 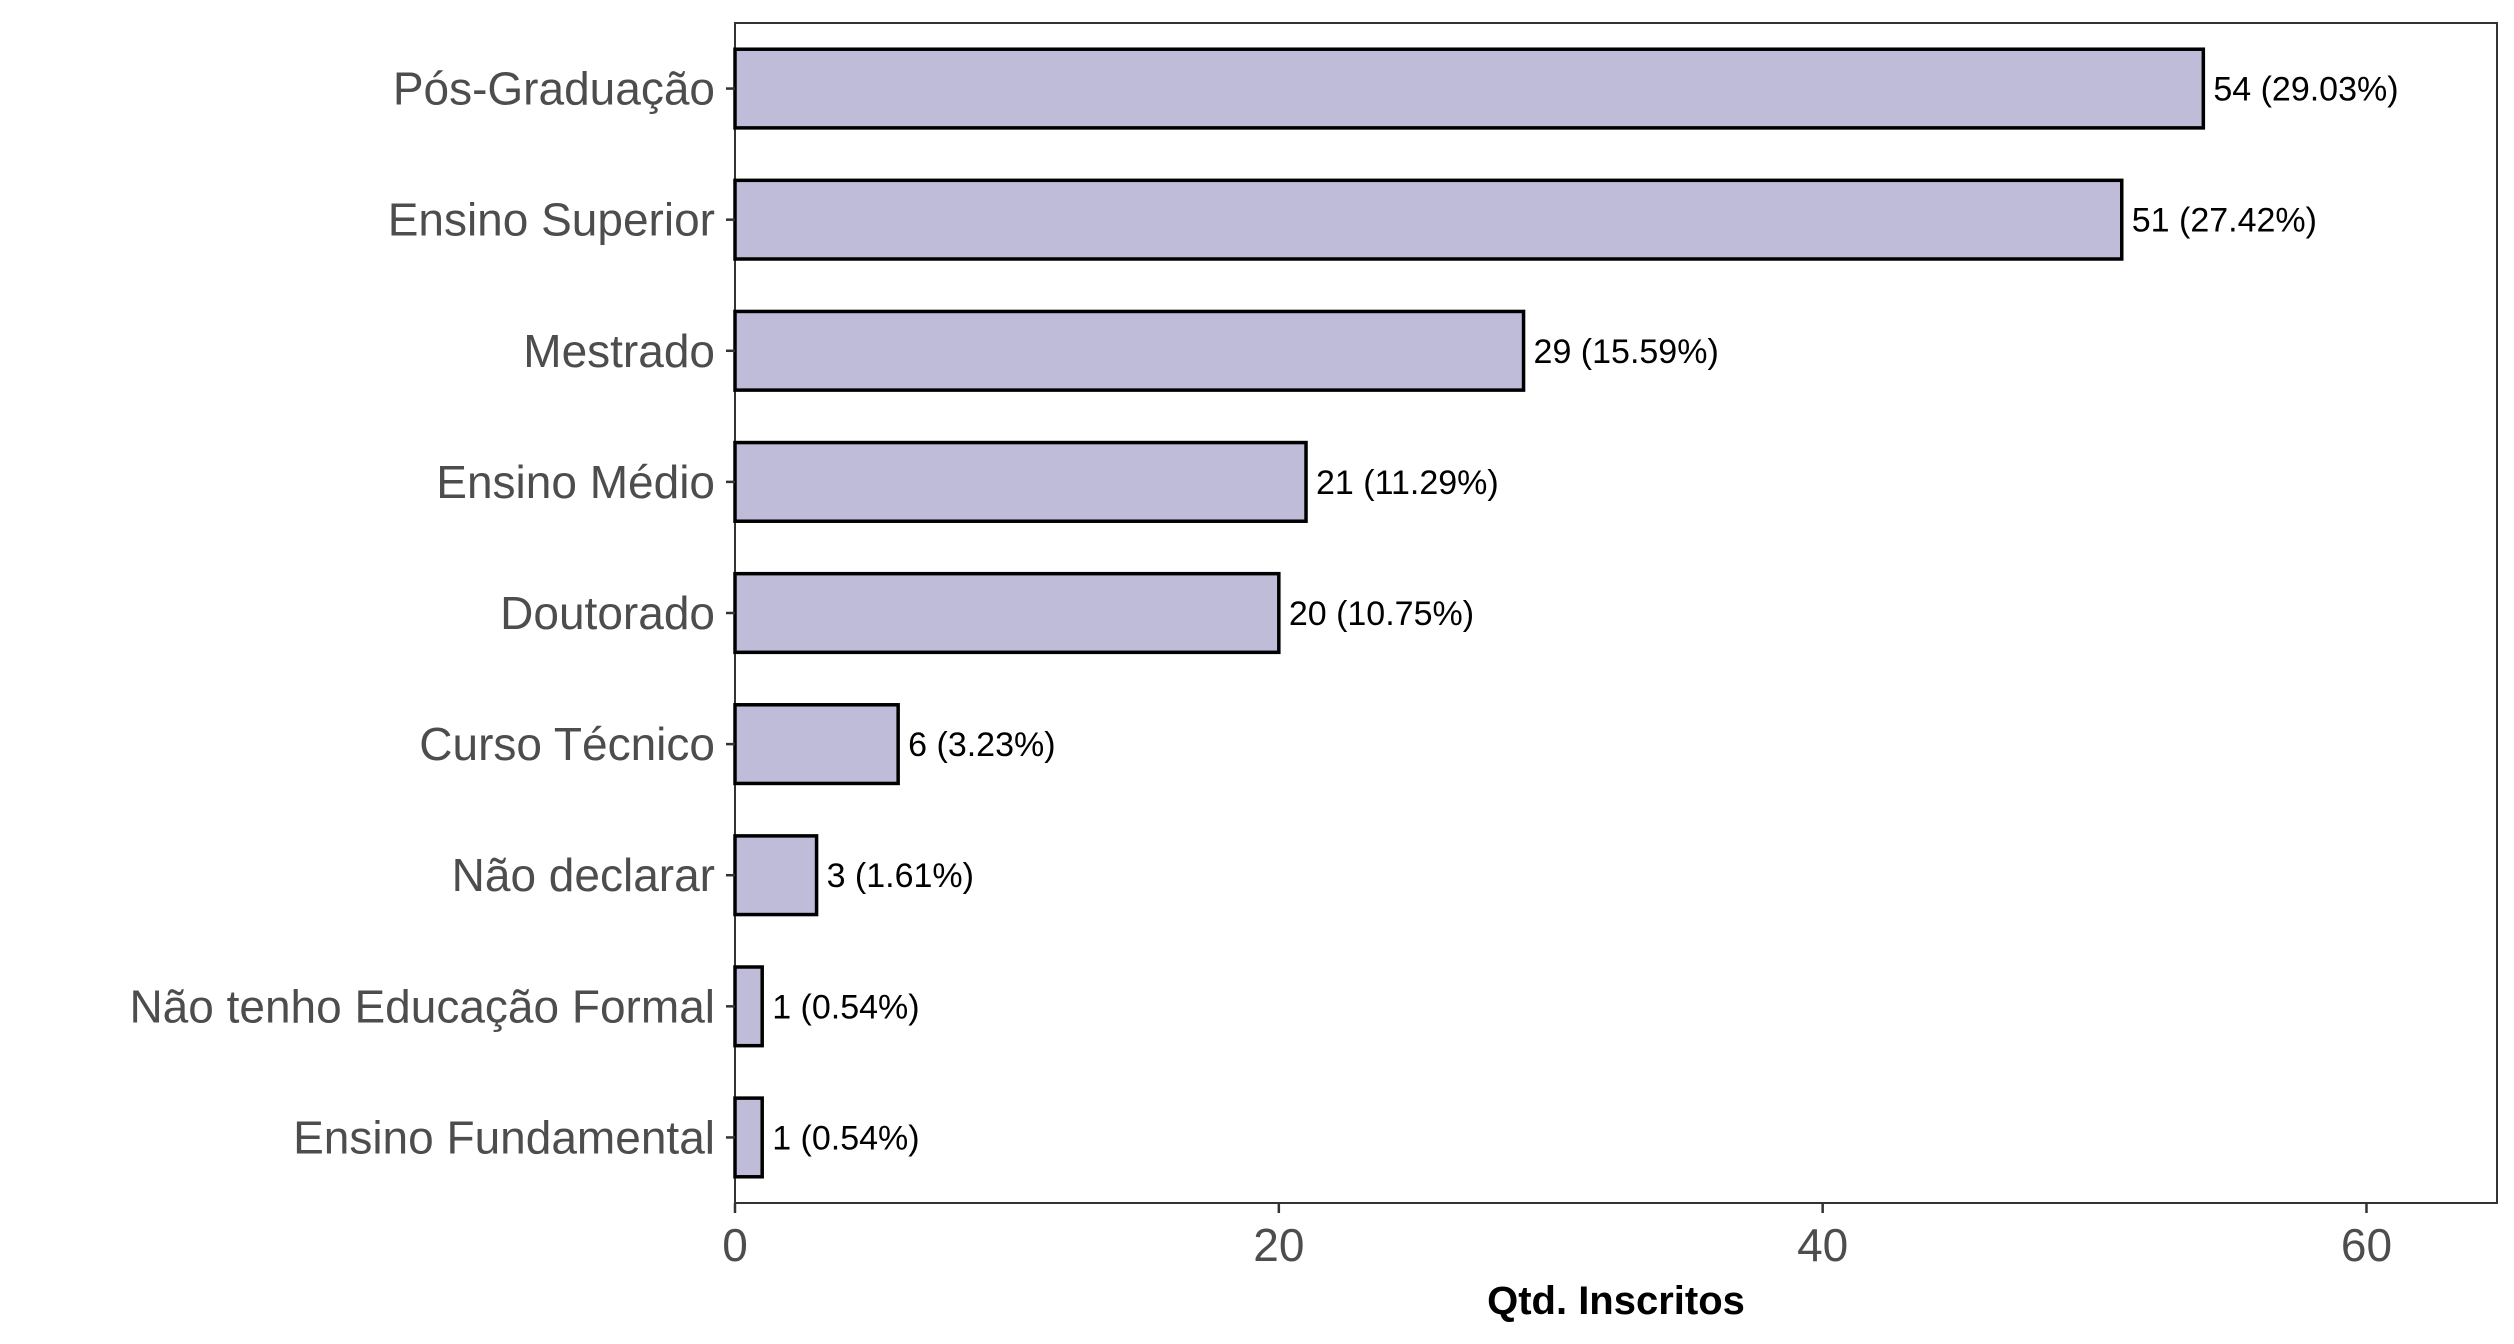 What do you see at coordinates (845, 1007) in the screenshot?
I see `data-label-7: 1 (0.54%)` at bounding box center [845, 1007].